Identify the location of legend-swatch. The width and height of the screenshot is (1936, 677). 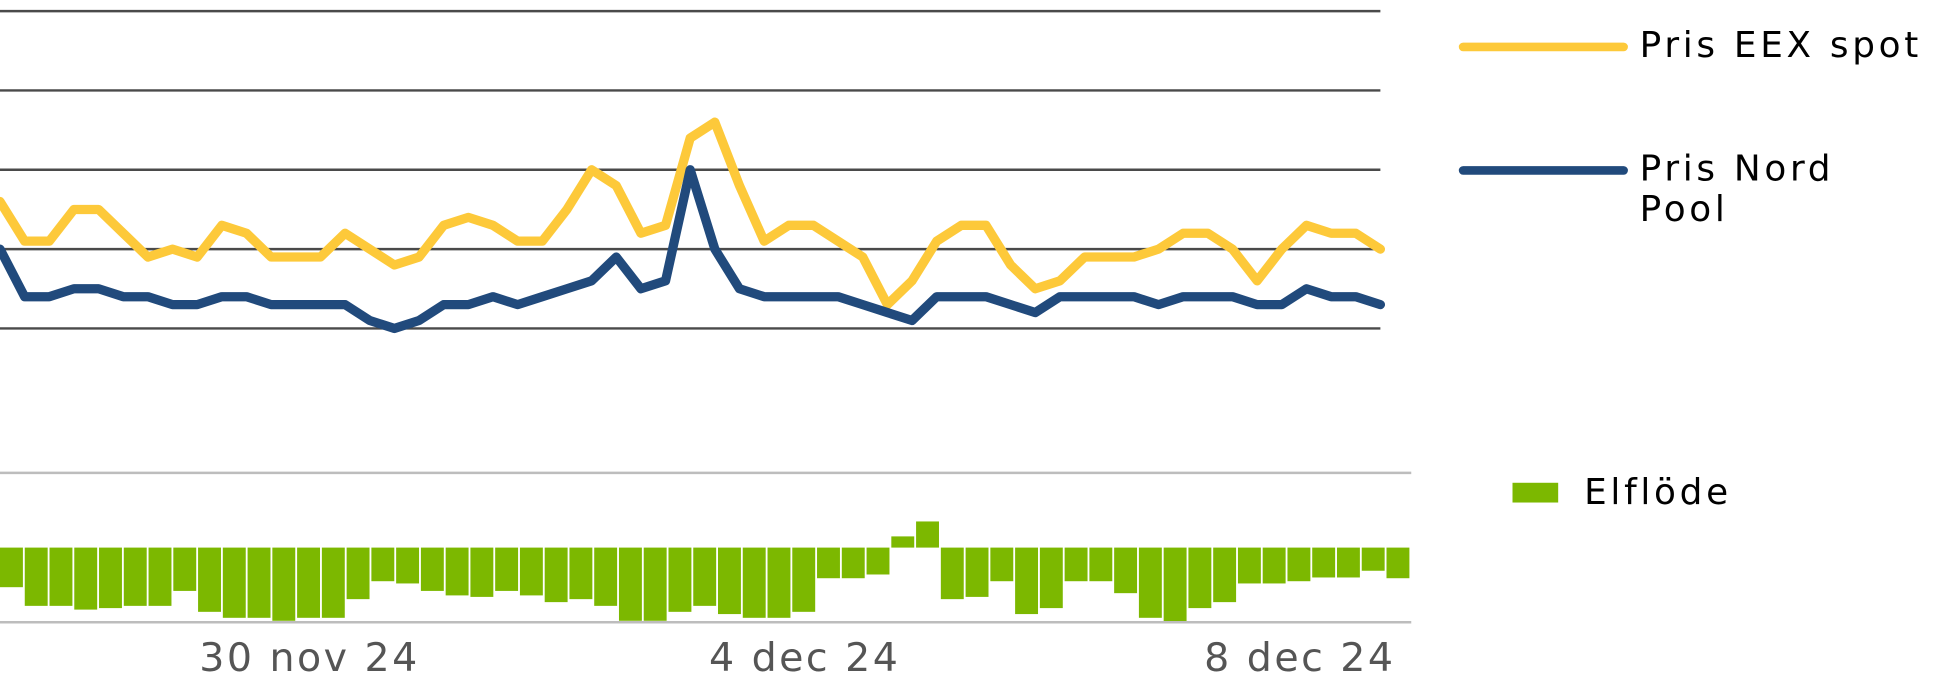
(1535, 492).